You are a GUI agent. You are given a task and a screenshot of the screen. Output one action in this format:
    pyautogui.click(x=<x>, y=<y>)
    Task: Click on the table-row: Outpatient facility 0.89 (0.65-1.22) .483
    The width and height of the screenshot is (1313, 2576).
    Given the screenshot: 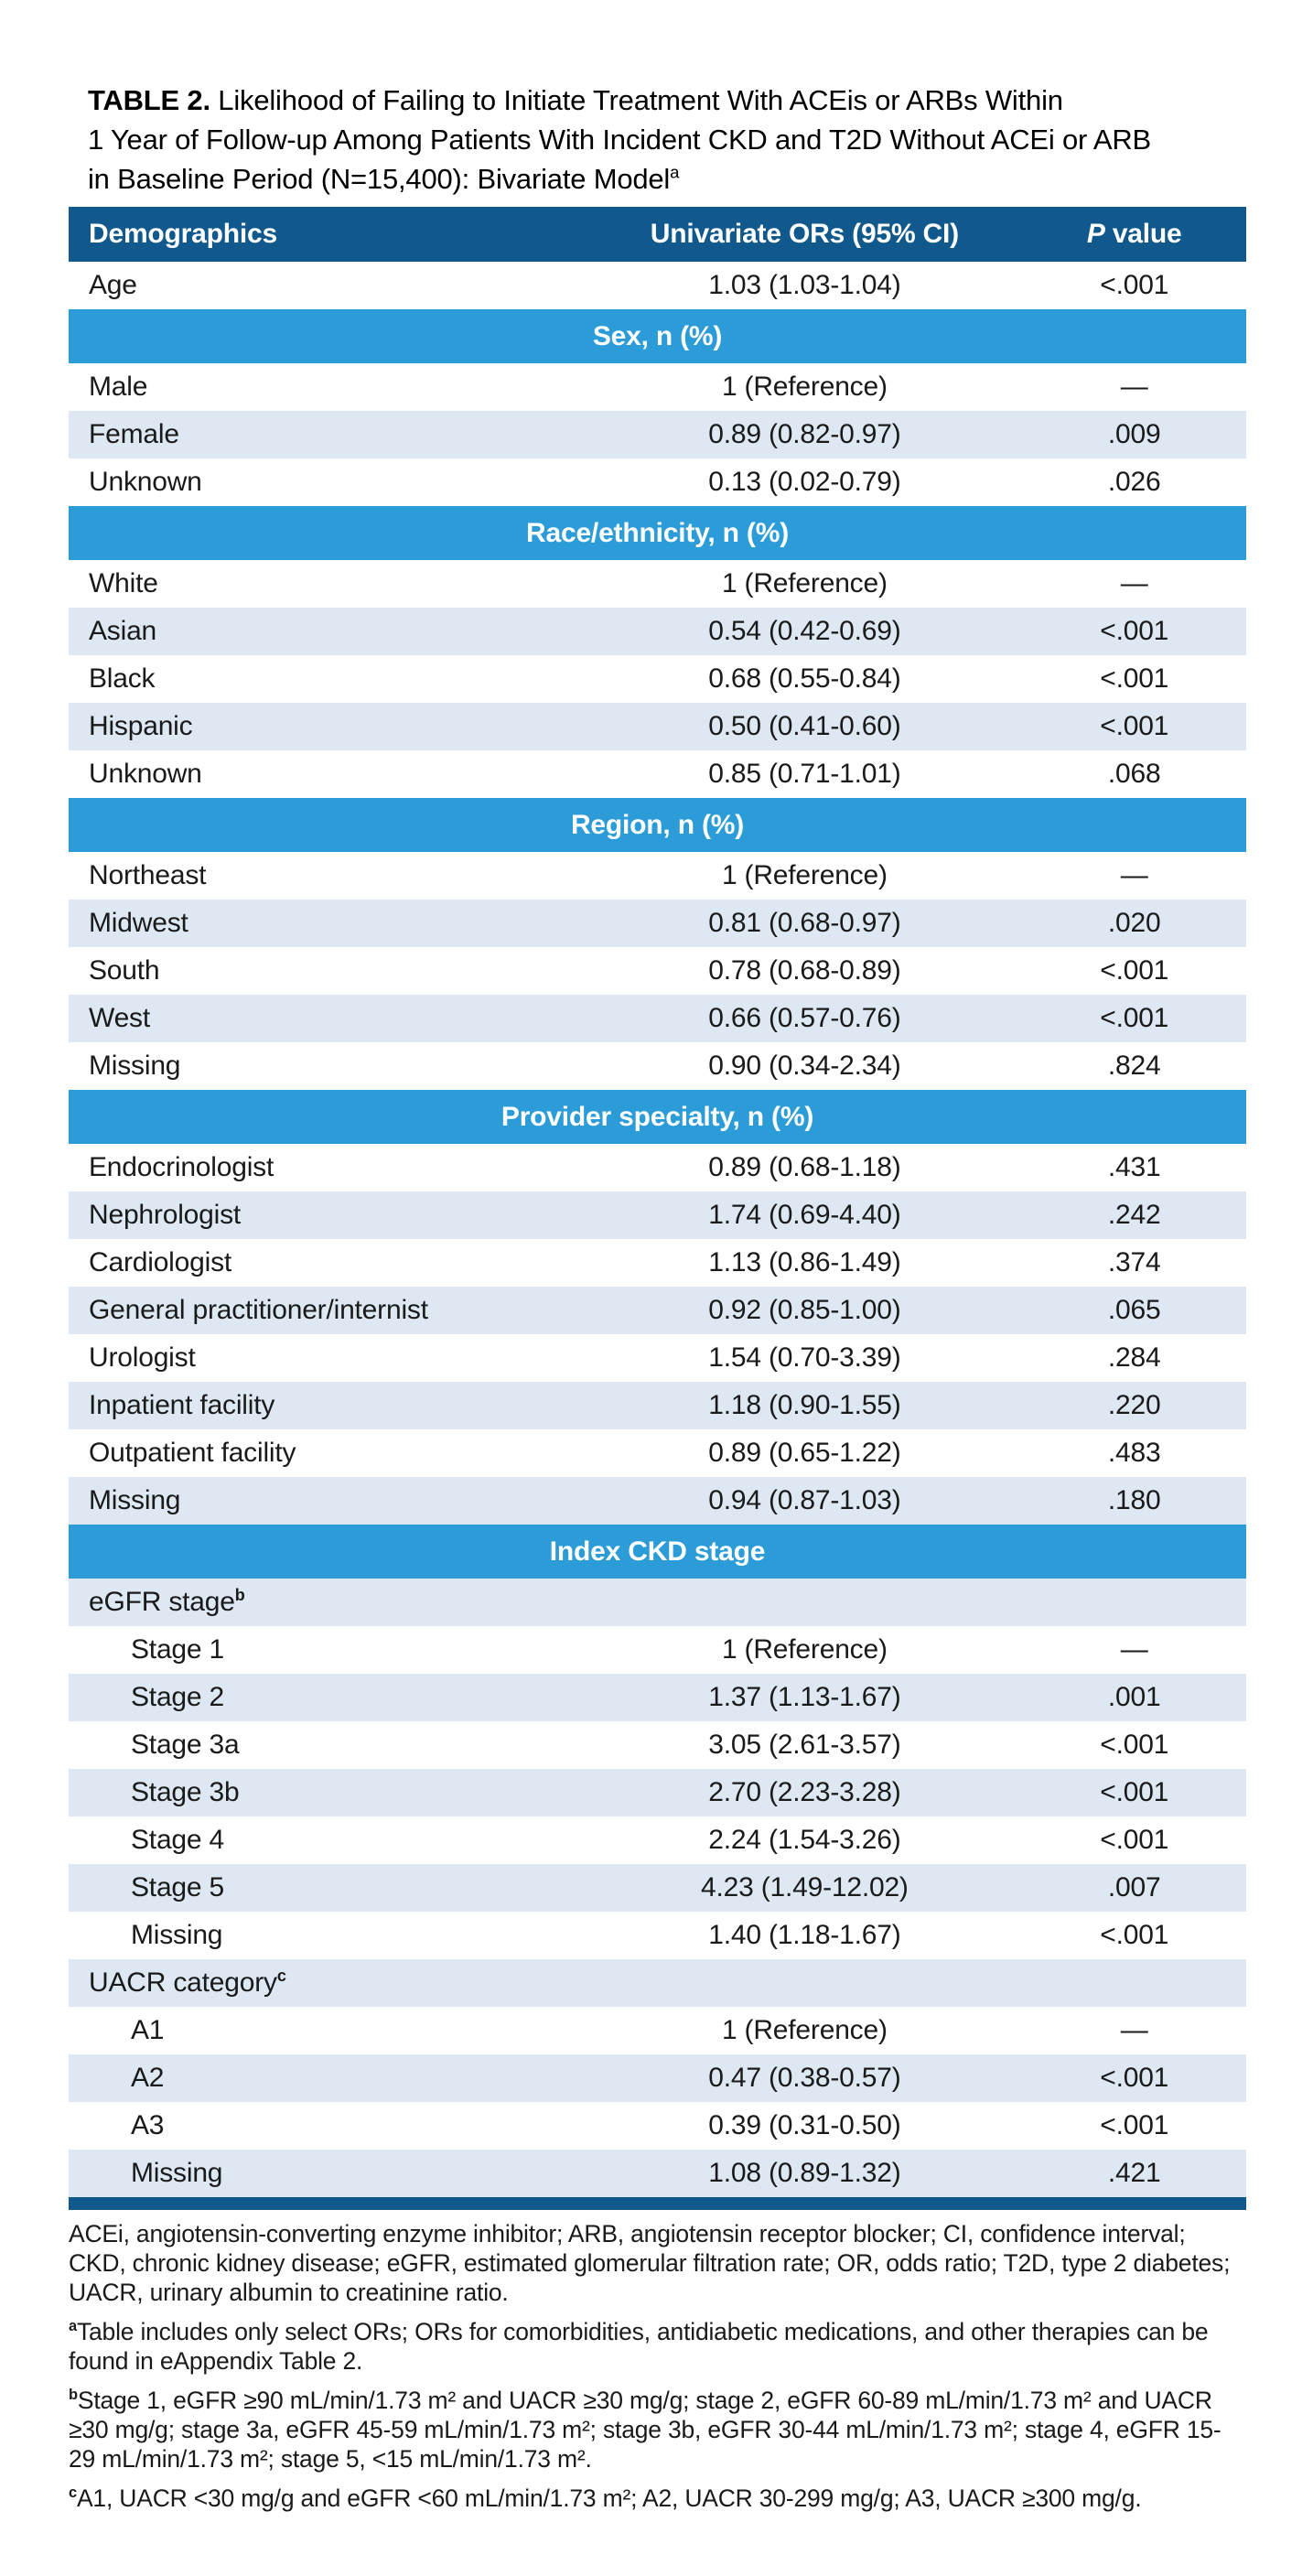 What is the action you would take?
    pyautogui.click(x=657, y=1453)
    